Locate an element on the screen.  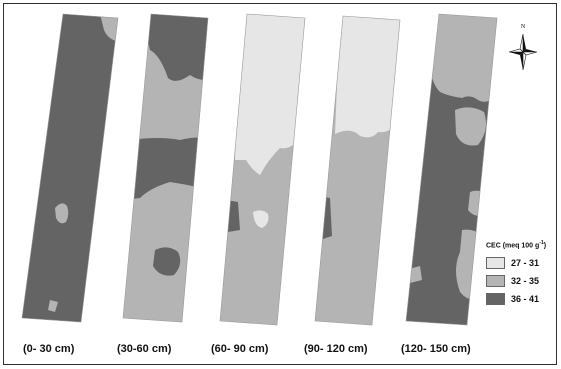
depth-label-90-120: (90- 120 cm) is located at coordinates (336, 349).